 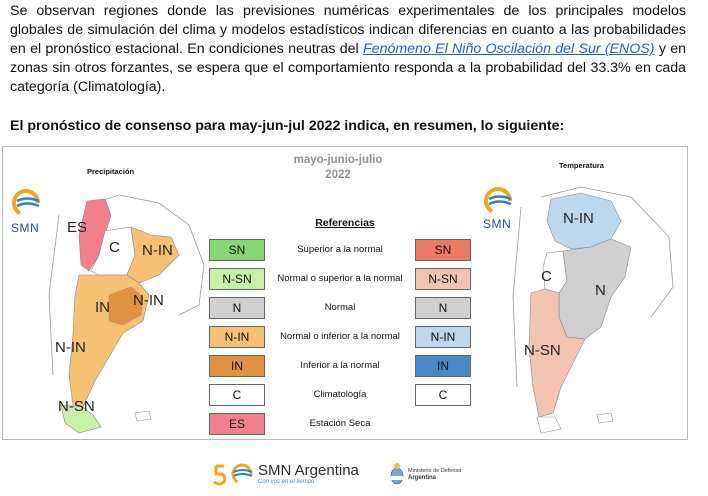 What do you see at coordinates (308, 470) in the screenshot?
I see `footer-brand: SMN Argentina` at bounding box center [308, 470].